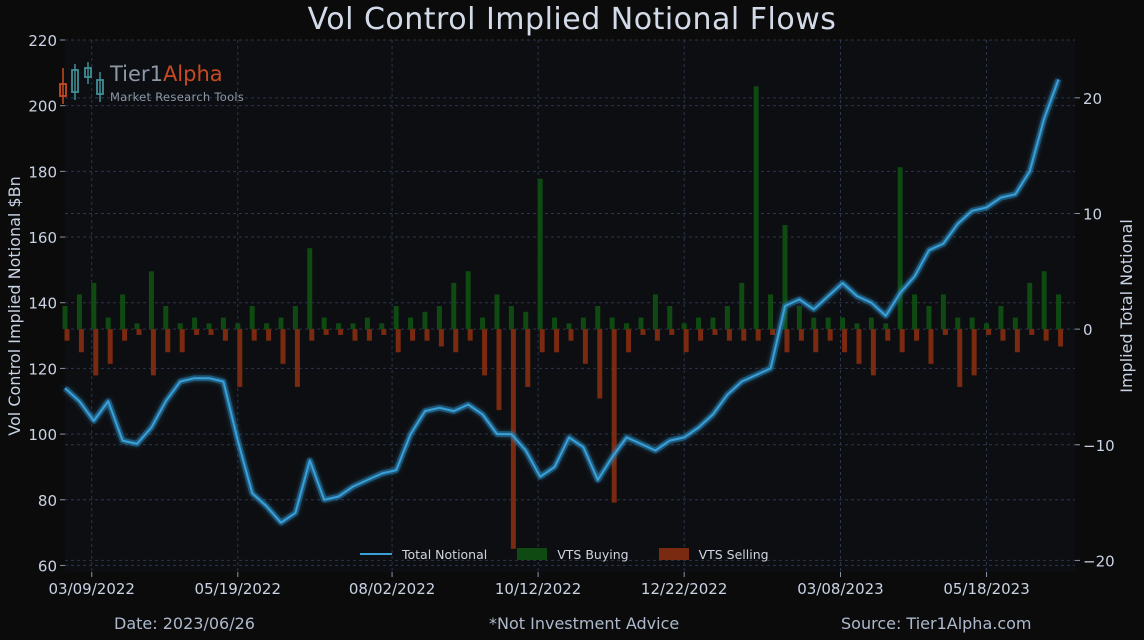 This screenshot has width=1144, height=640. What do you see at coordinates (445, 554) in the screenshot?
I see `legend-label-total: Total Notional` at bounding box center [445, 554].